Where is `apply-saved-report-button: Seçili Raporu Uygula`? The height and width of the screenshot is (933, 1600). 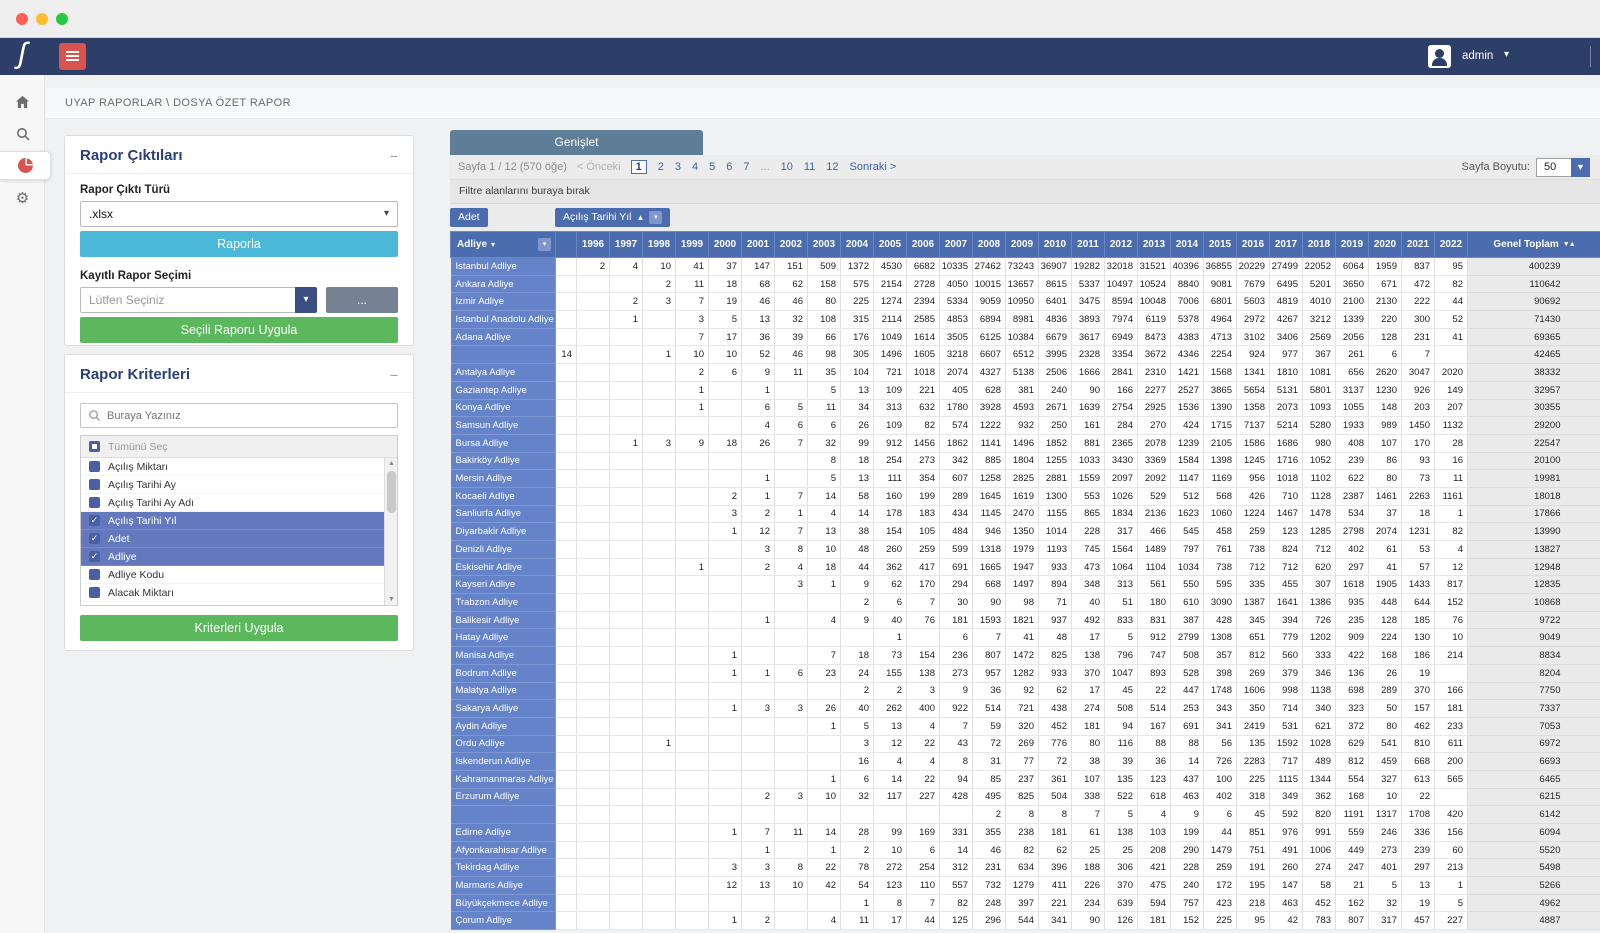 apply-saved-report-button: Seçili Raporu Uygula is located at coordinates (239, 330).